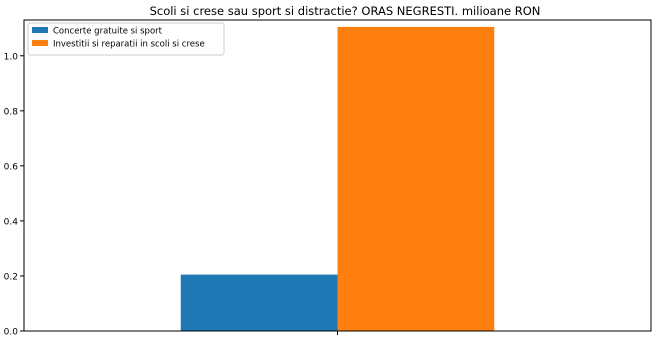 Image resolution: width=652 pixels, height=339 pixels. I want to click on y-tick-label: 0.0, so click(11, 333).